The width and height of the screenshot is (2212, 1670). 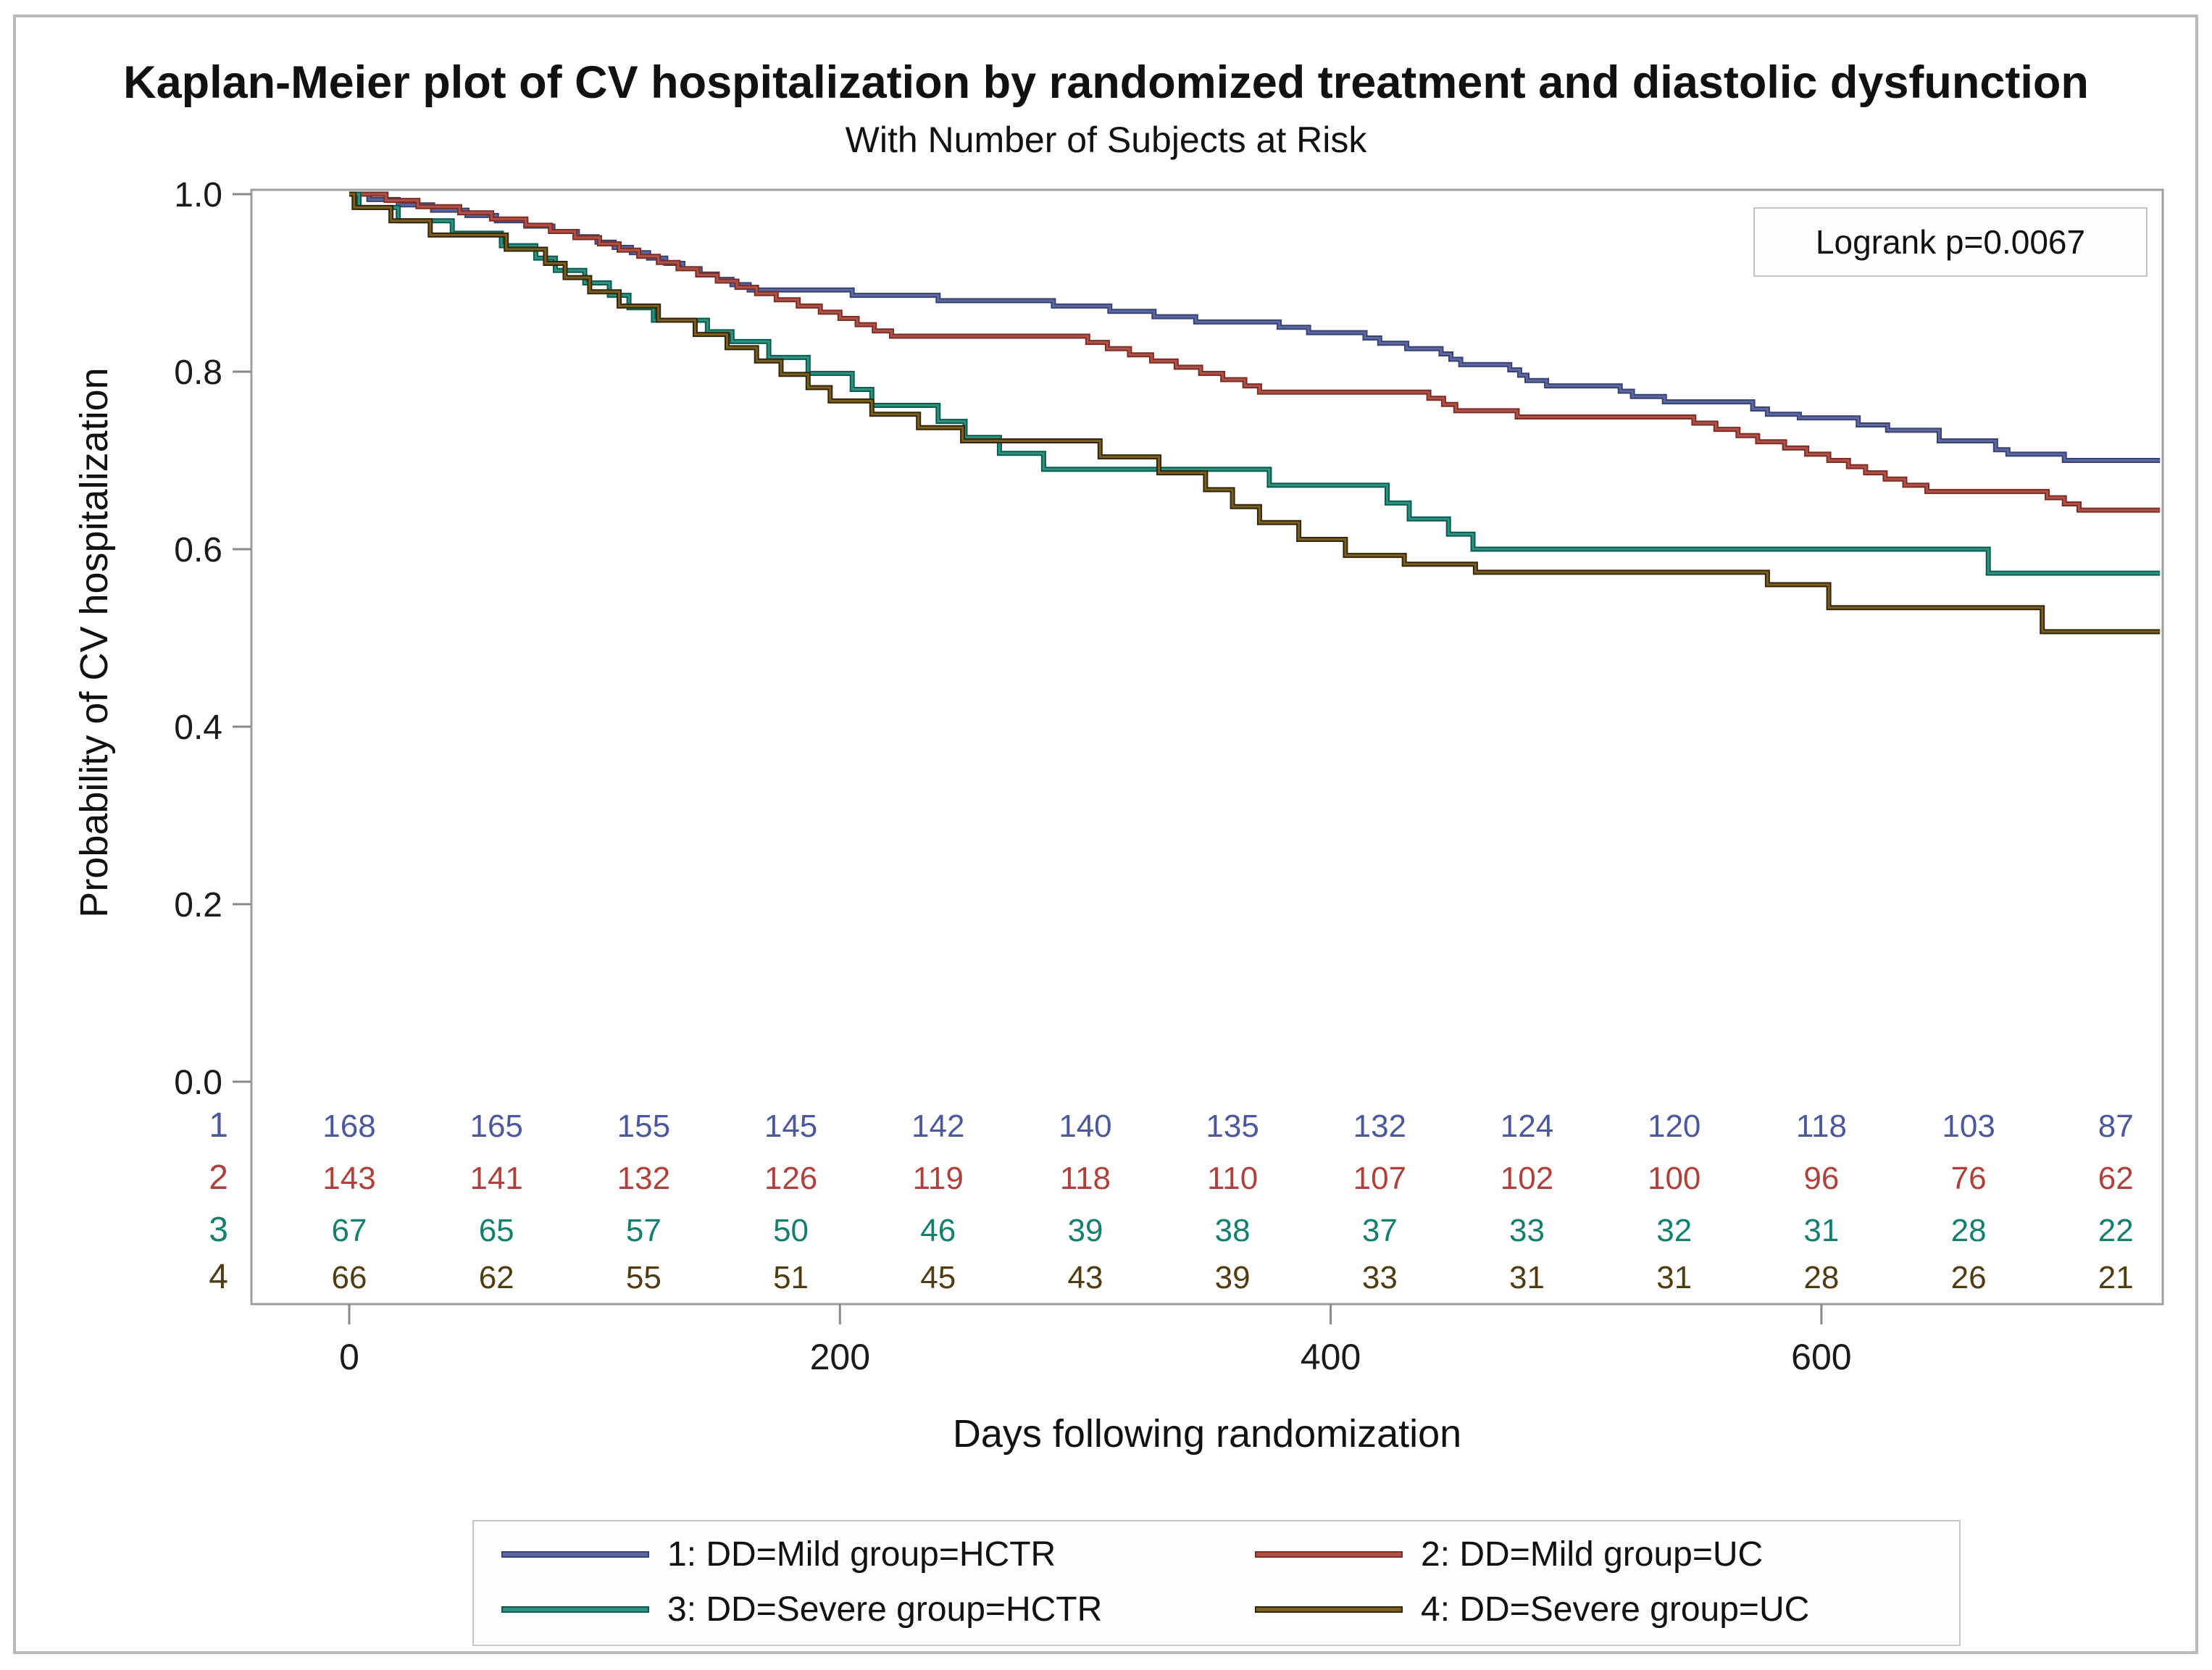 I want to click on y-tick-label: 0.2, so click(x=198, y=905).